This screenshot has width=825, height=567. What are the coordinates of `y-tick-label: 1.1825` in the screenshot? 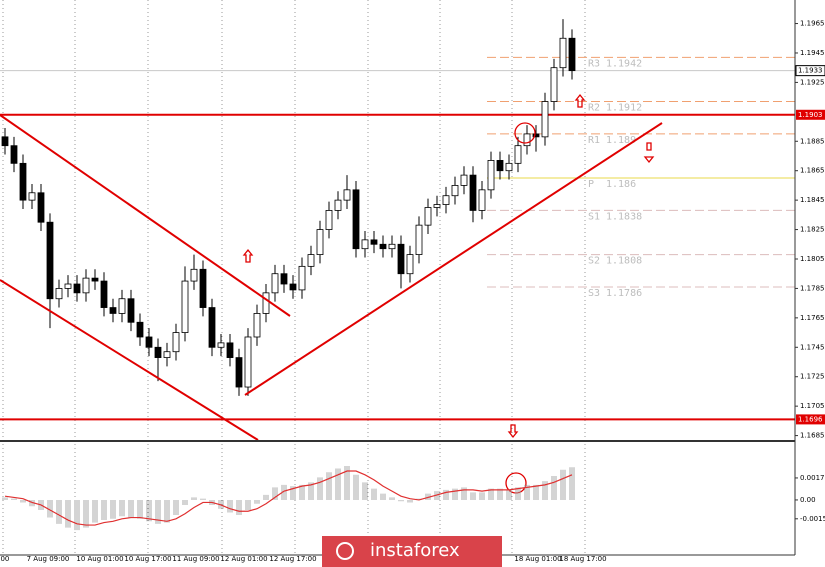 It's located at (812, 230).